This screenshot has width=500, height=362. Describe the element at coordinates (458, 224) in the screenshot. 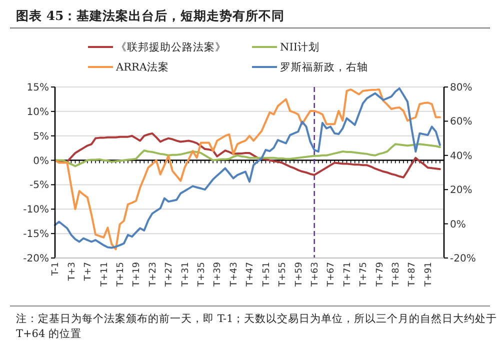

I see `y2-tick-label: 0%` at that location.